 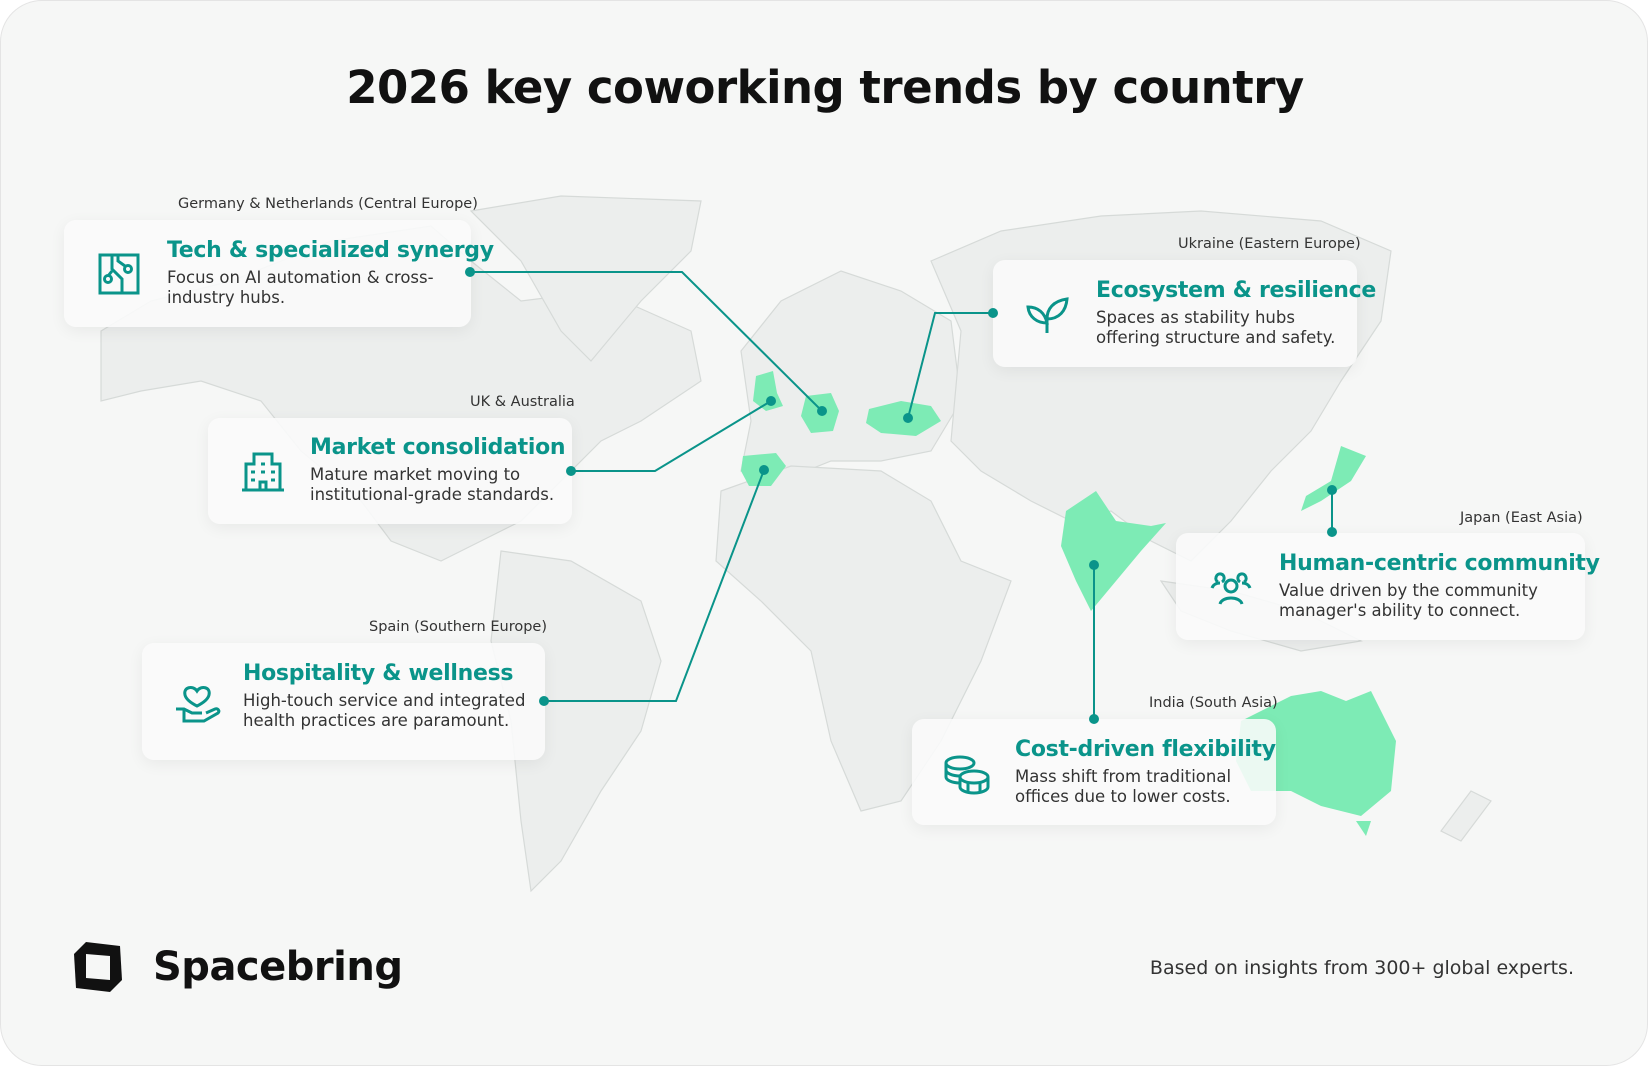 What do you see at coordinates (1236, 290) in the screenshot?
I see `trend-title: Ecosystem & resilience` at bounding box center [1236, 290].